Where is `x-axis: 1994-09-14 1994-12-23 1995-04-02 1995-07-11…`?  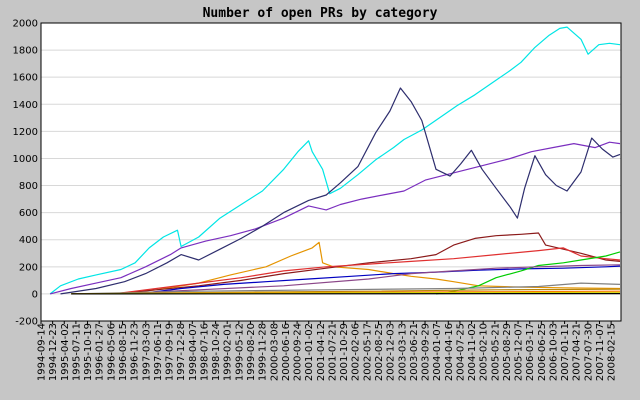
x-axis: 1994-09-14 1994-12-23 1995-04-02 1995-07-11… is located at coordinates (327, 351).